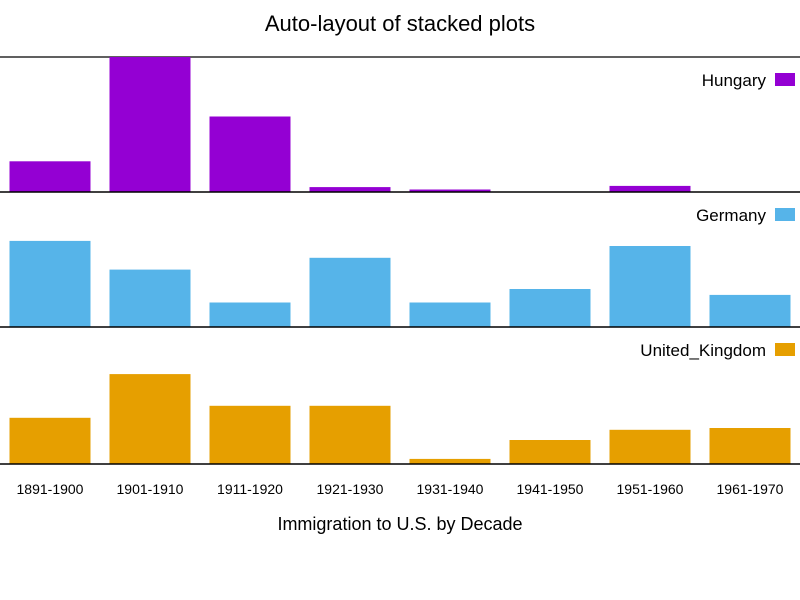 This screenshot has height=600, width=800. What do you see at coordinates (50, 489) in the screenshot?
I see `x-tick-label: 1891-1900` at bounding box center [50, 489].